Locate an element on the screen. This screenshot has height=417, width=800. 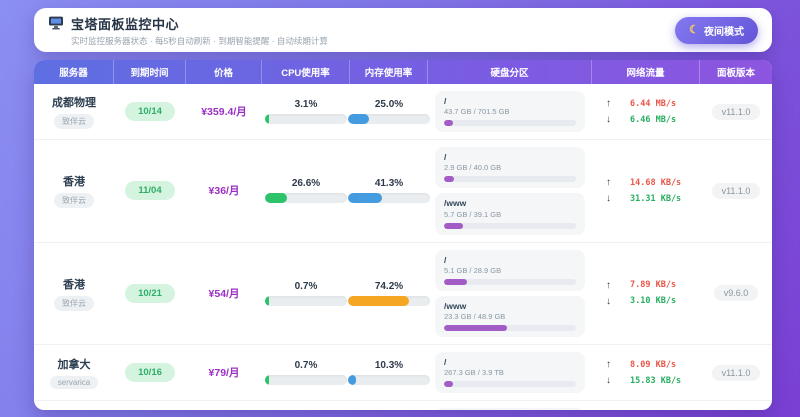
network-download-line: ↓ 31.31 KB/s is located at coordinates (643, 198).